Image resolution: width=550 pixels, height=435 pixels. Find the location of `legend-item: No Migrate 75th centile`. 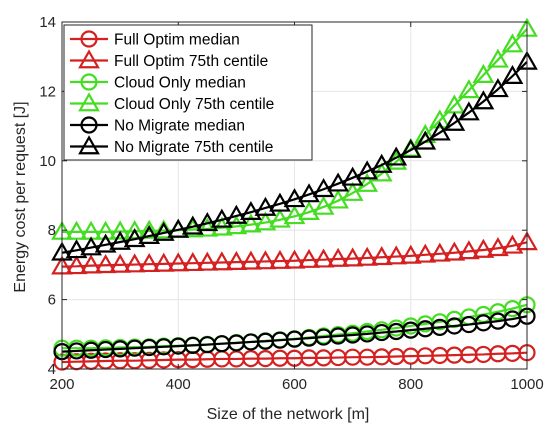

legend-item: No Migrate 75th centile is located at coordinates (171, 145).